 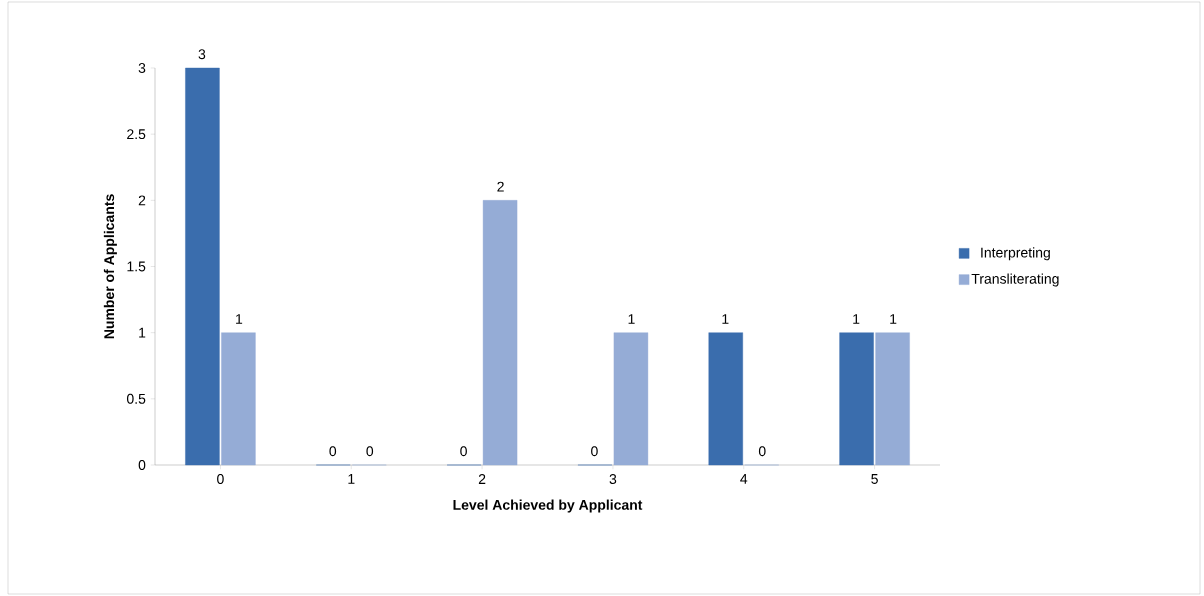 I want to click on legend-label: Transliterating, so click(x=1015, y=280).